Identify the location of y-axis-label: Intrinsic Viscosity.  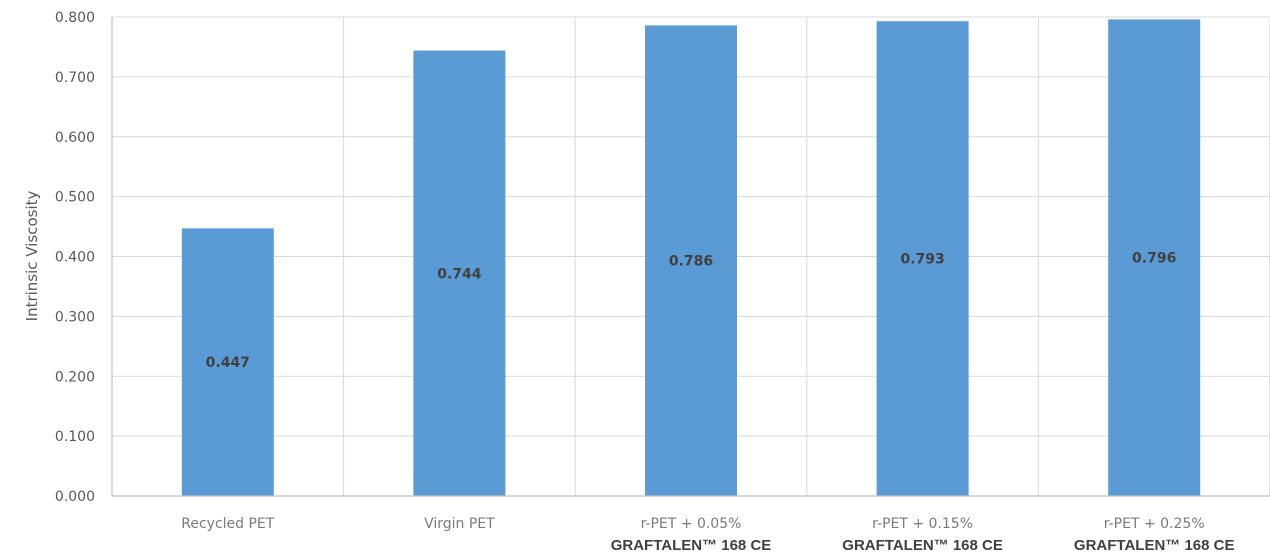
(32, 256).